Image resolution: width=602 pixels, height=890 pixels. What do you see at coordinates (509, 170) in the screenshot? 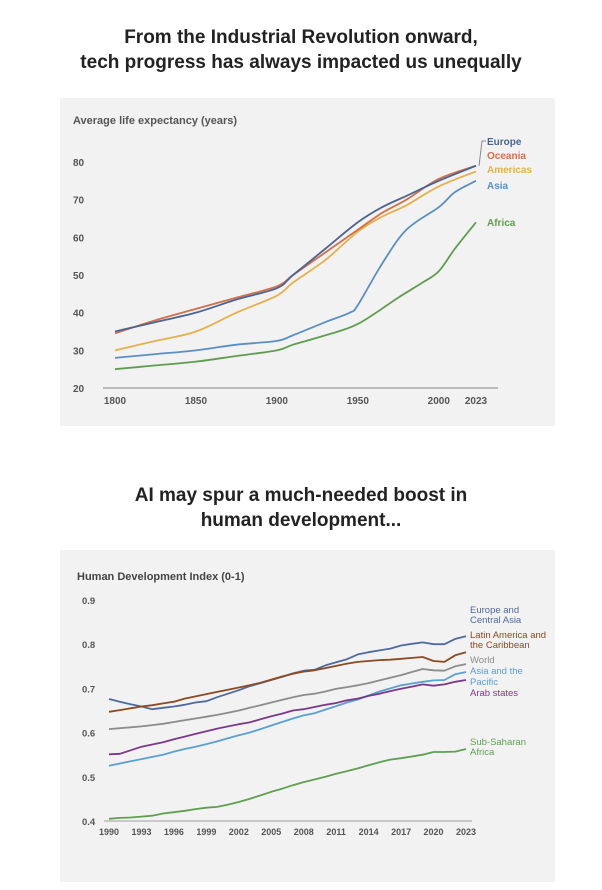
I see `series-label-americas: Americas` at bounding box center [509, 170].